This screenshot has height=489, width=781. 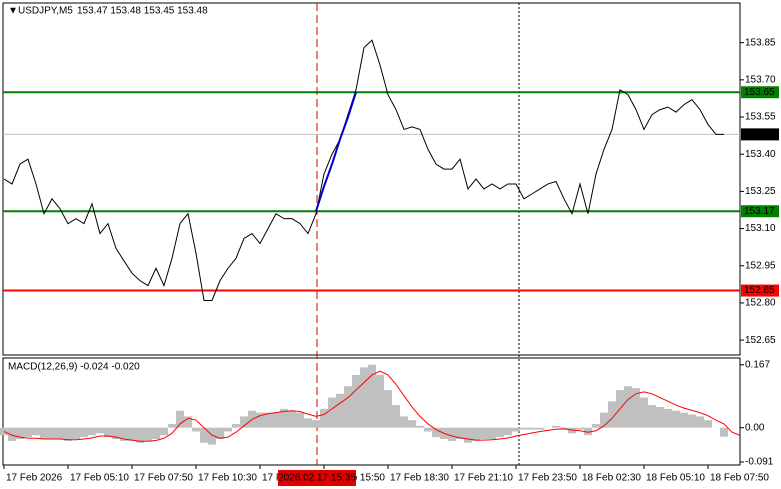 What do you see at coordinates (163, 478) in the screenshot?
I see `x-tick-label: 17 Feb 07:50` at bounding box center [163, 478].